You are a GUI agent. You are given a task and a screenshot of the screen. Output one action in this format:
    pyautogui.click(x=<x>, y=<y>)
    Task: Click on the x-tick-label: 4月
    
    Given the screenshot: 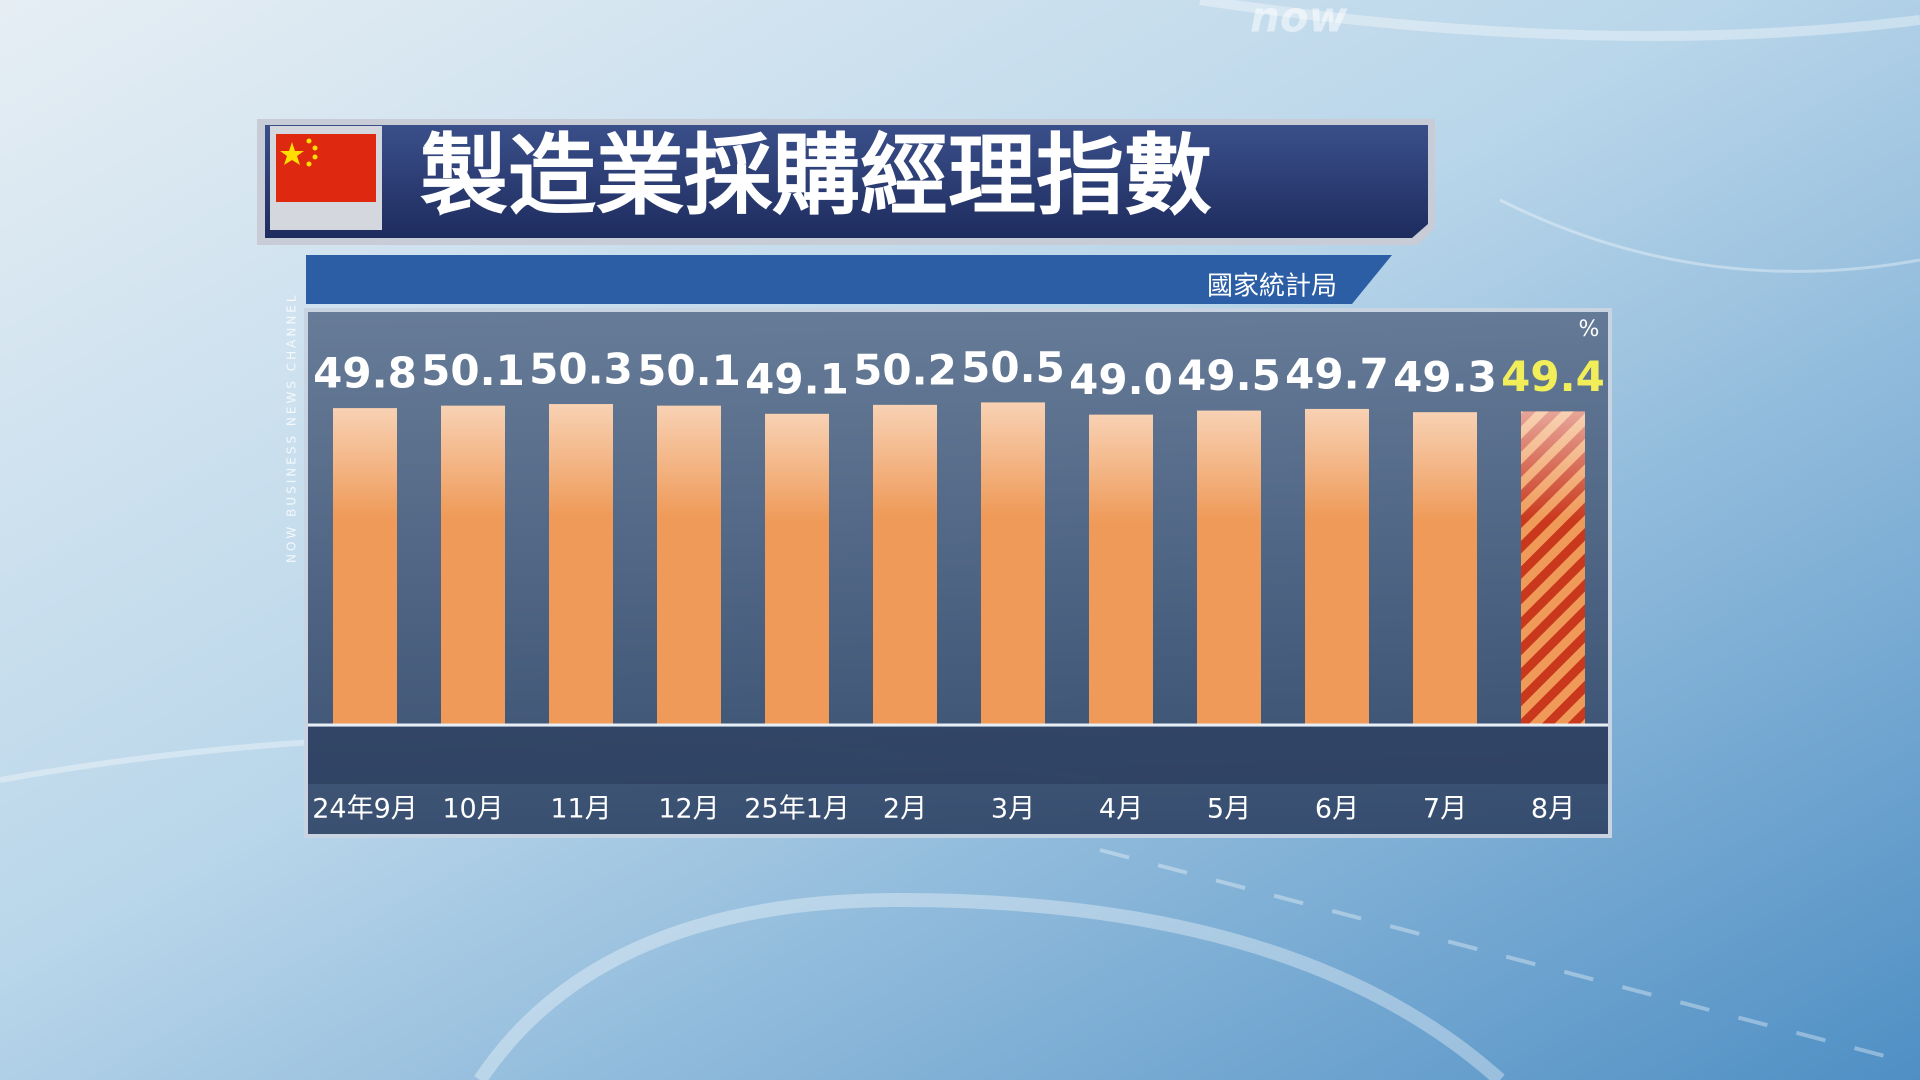 What is the action you would take?
    pyautogui.click(x=1121, y=809)
    